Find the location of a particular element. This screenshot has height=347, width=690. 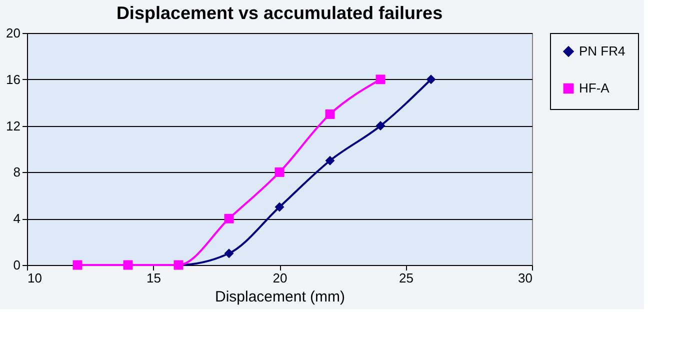

legend-label: PN FR4 is located at coordinates (602, 51).